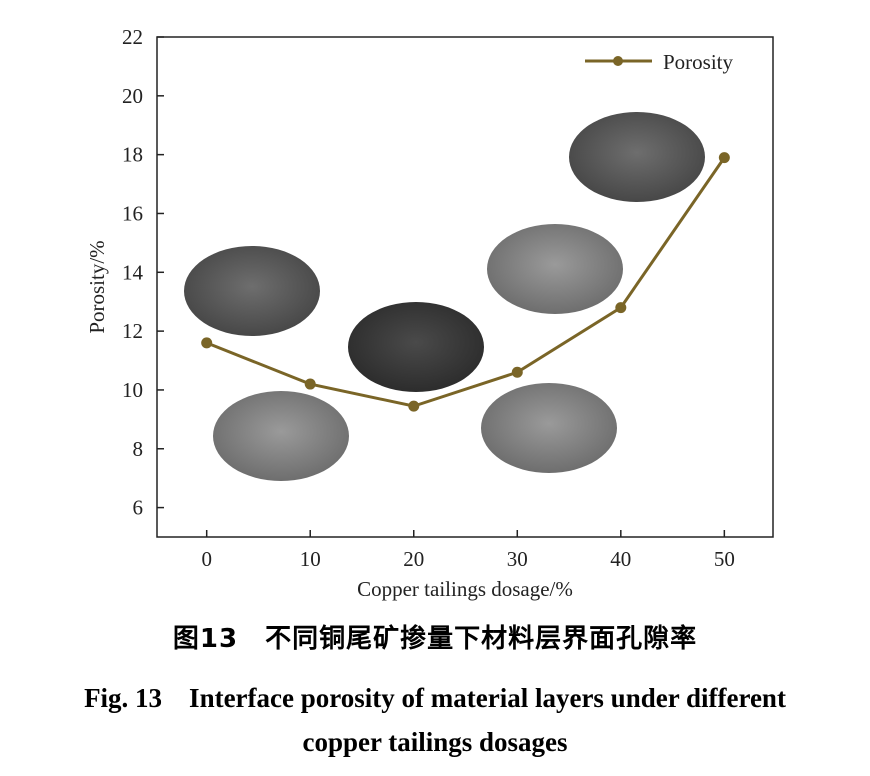 The image size is (870, 776). I want to click on y-tick-label: 12, so click(132, 331).